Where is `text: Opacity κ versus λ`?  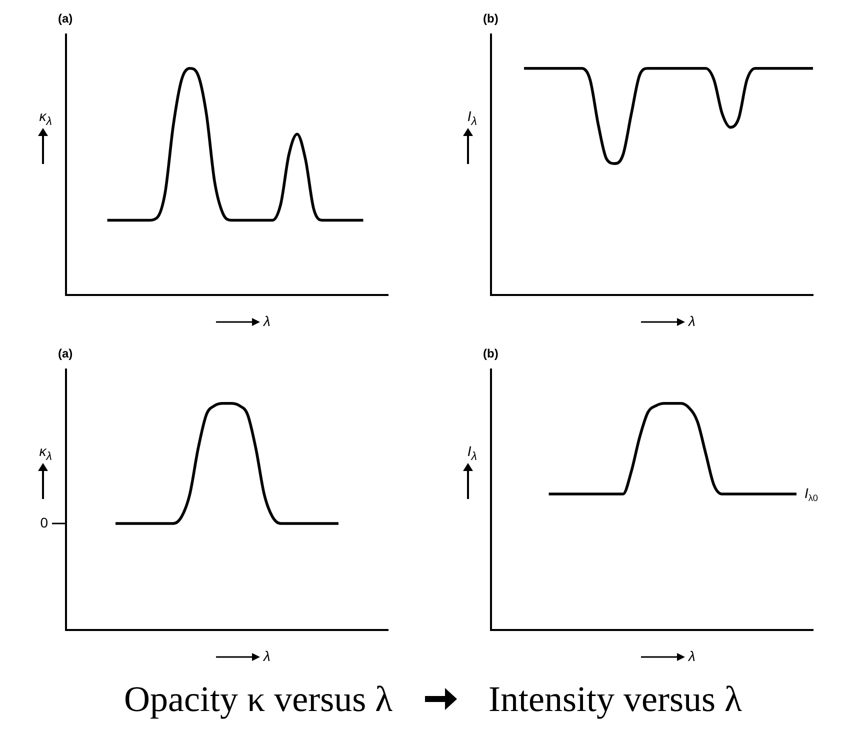
text: Opacity κ versus λ is located at coordinates (258, 699).